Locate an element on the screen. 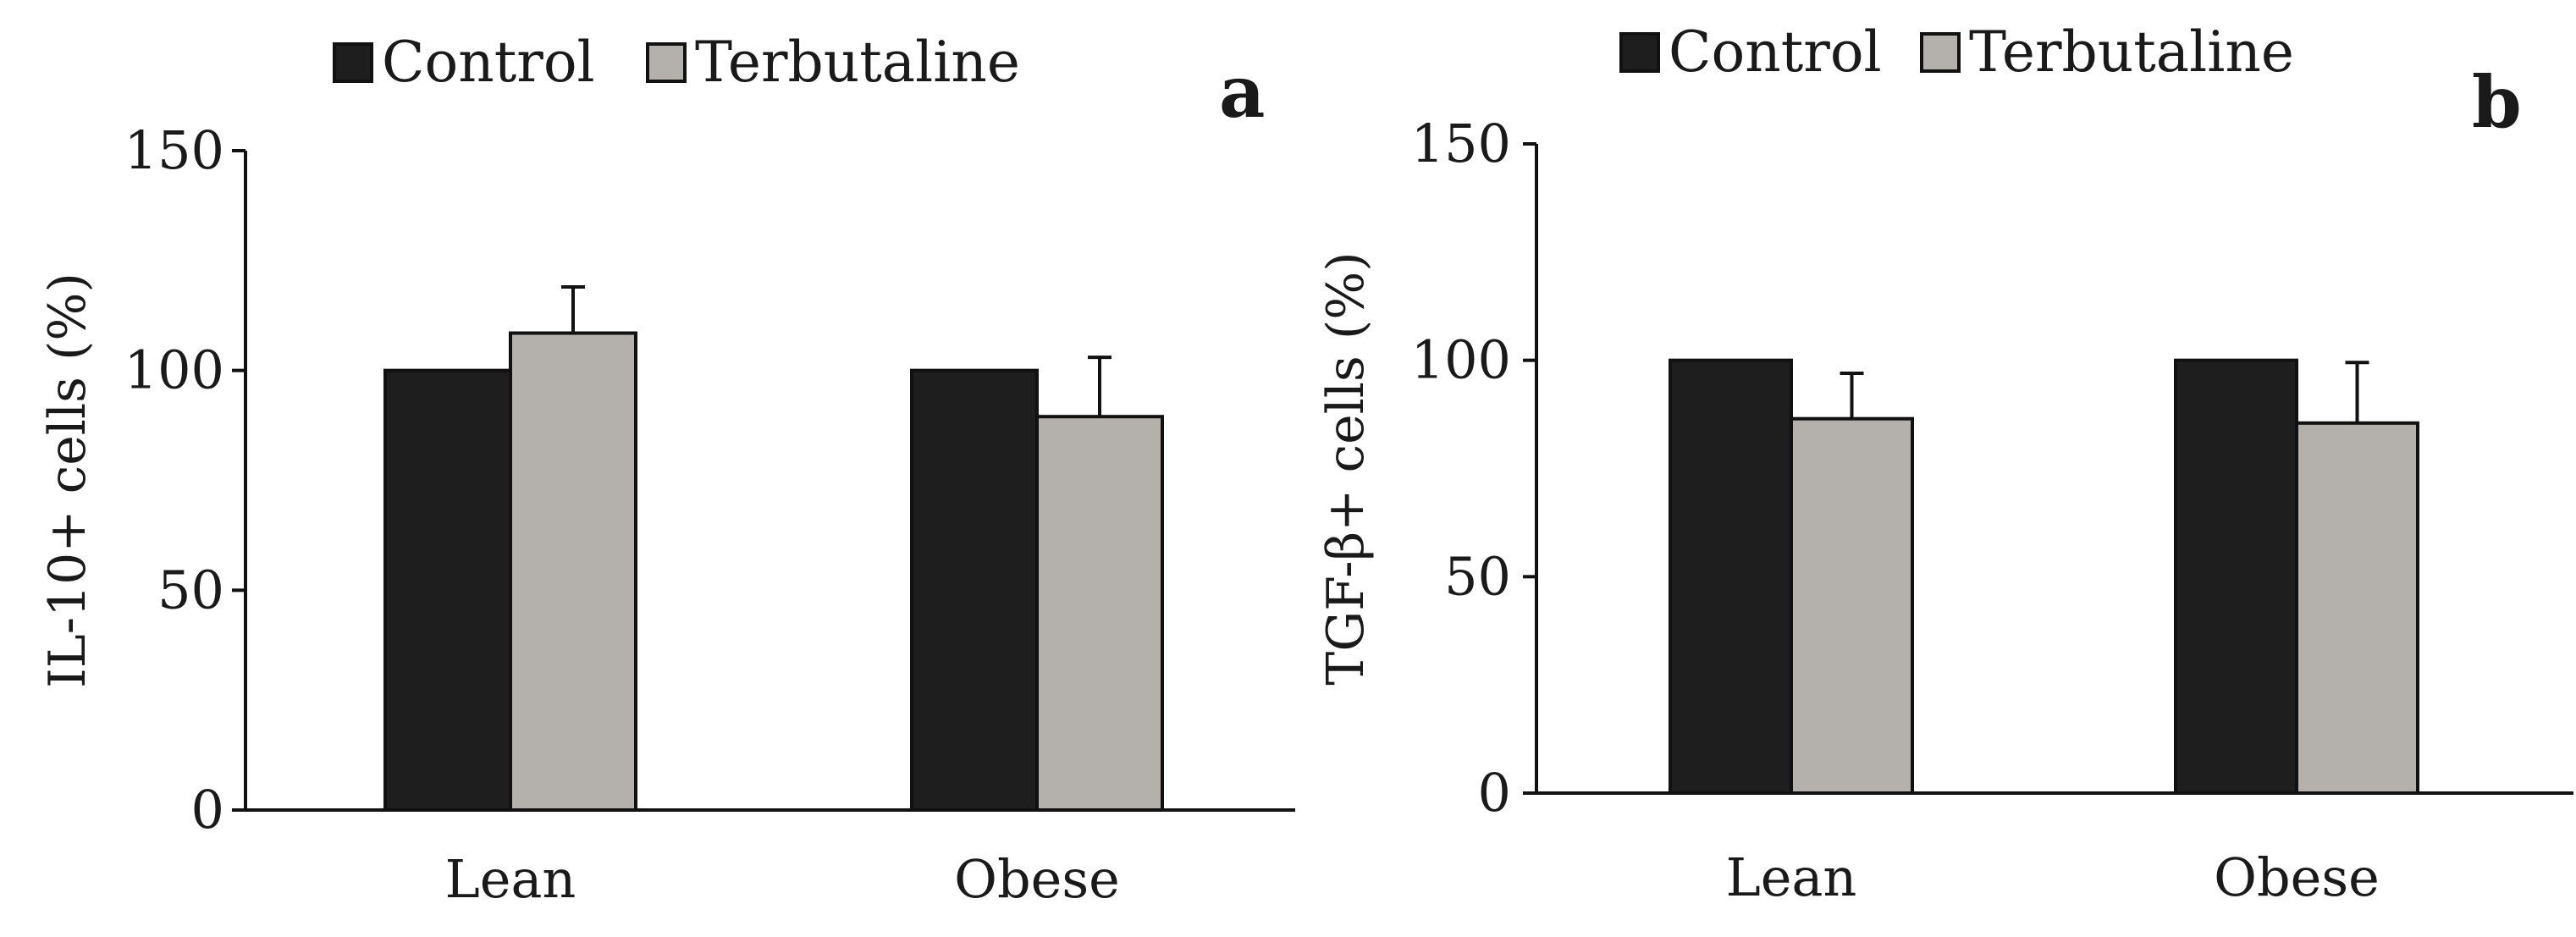 This screenshot has width=2576, height=937. y-axis-title: IL-10+ cells (%) is located at coordinates (68, 480).